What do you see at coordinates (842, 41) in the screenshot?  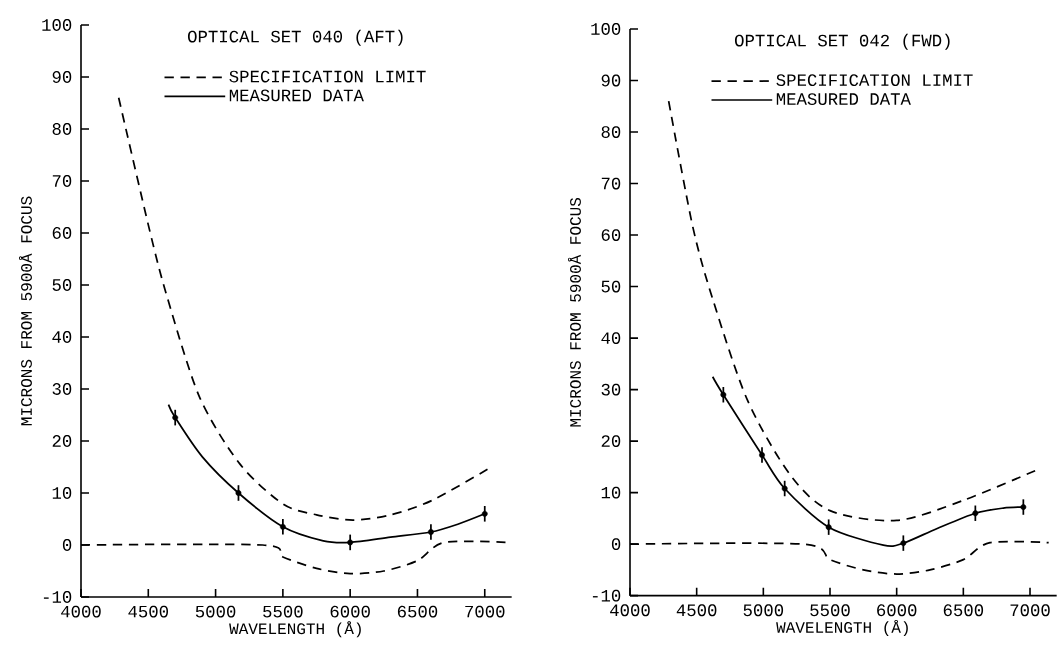 I see `chart-title: OPTICAL SET 042 (FWD)` at bounding box center [842, 41].